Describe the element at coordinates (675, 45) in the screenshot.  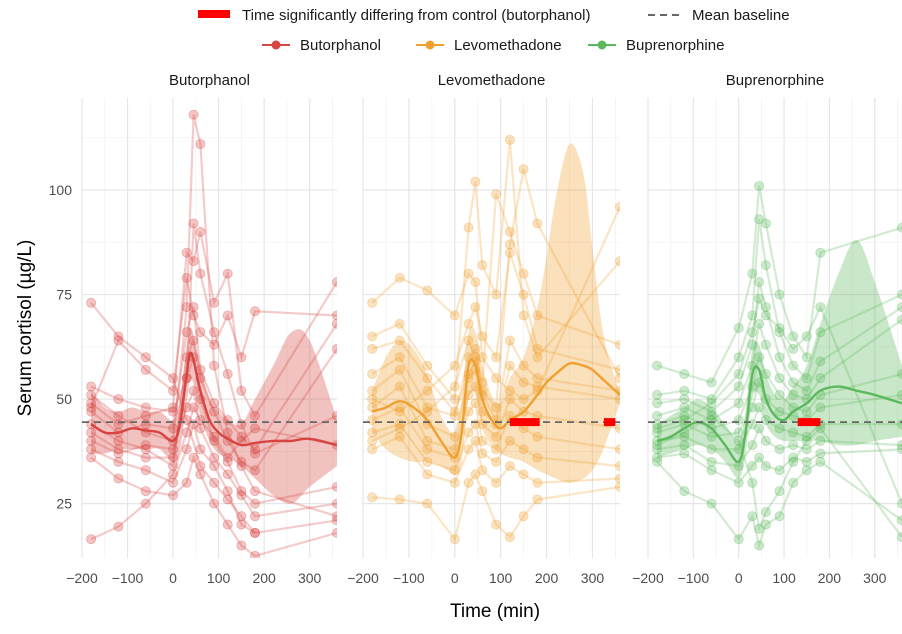
I see `legend-label-buprenorphine: Buprenorphine` at that location.